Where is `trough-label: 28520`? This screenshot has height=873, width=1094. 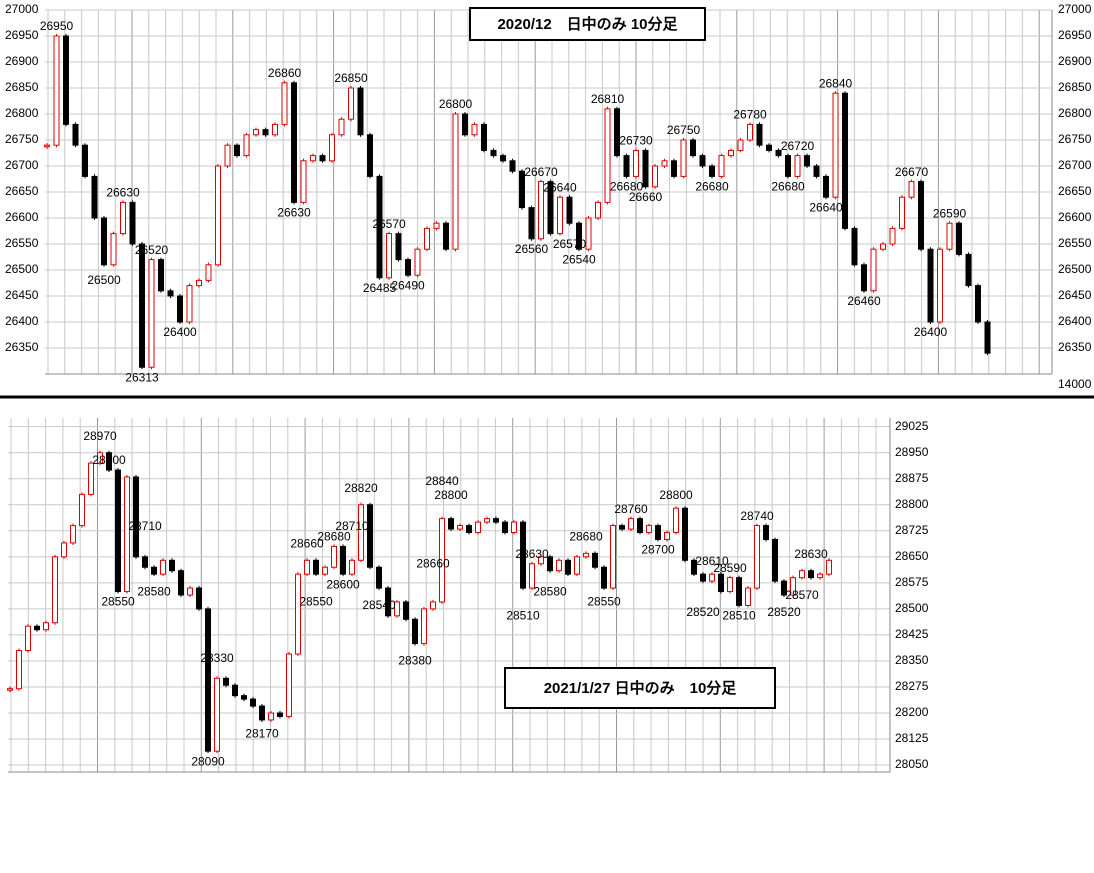 trough-label: 28520 is located at coordinates (784, 612).